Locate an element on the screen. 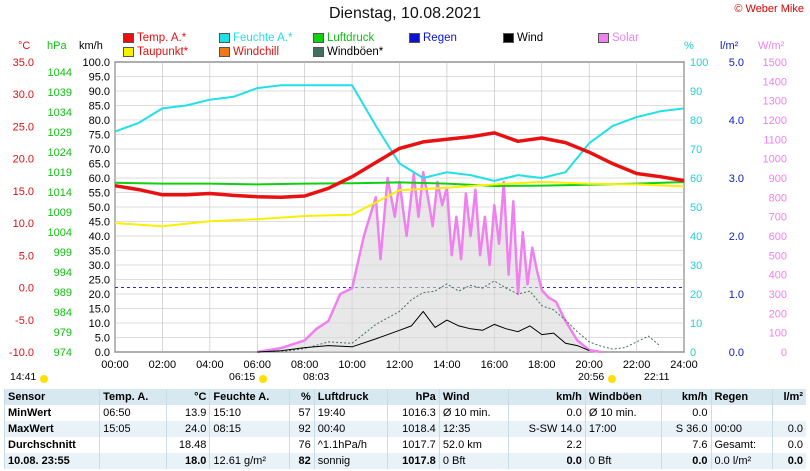 This screenshot has width=810, height=471. legend-item-dewpoint: Taupunkt* is located at coordinates (155, 52).